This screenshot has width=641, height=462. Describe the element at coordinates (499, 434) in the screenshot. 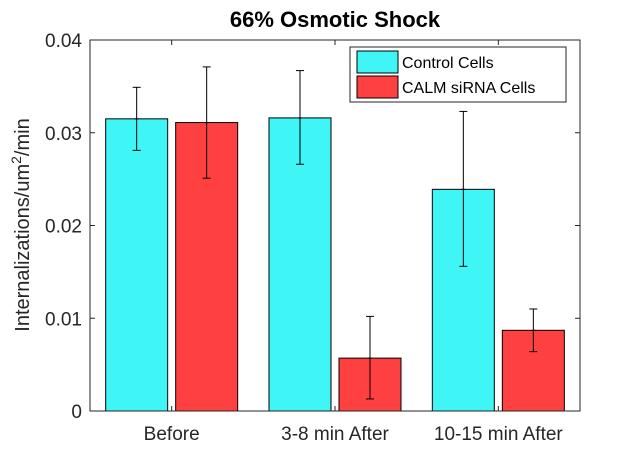

I see `x-tick-label: 10-15 min After` at that location.